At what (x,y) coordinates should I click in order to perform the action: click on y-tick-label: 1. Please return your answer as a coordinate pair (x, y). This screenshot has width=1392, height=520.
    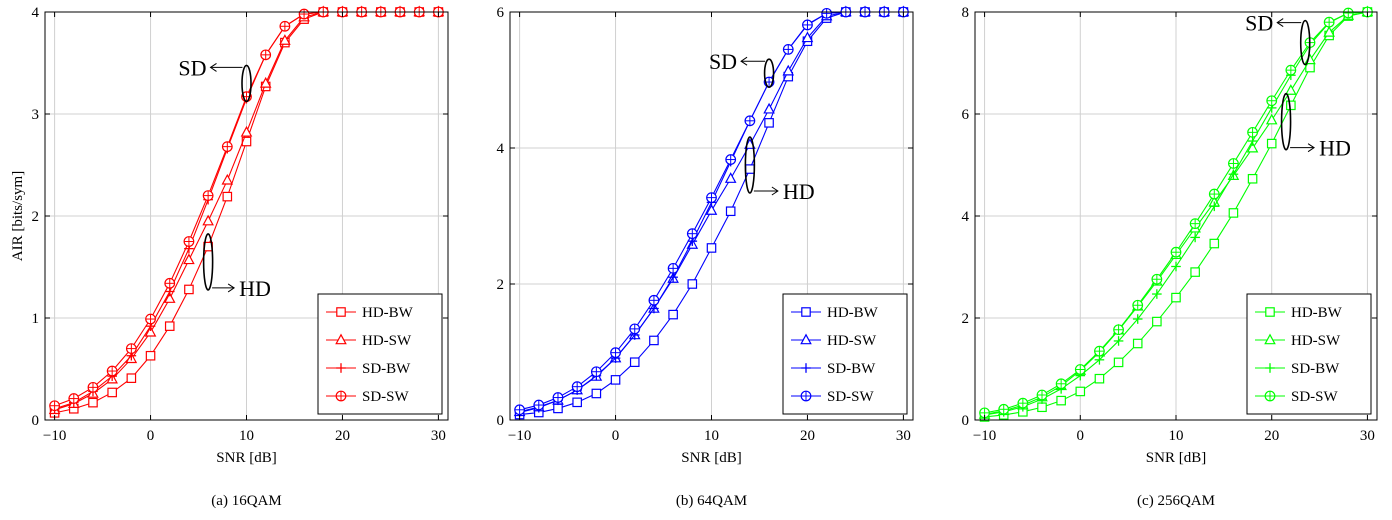
    Looking at the image, I should click on (36, 319).